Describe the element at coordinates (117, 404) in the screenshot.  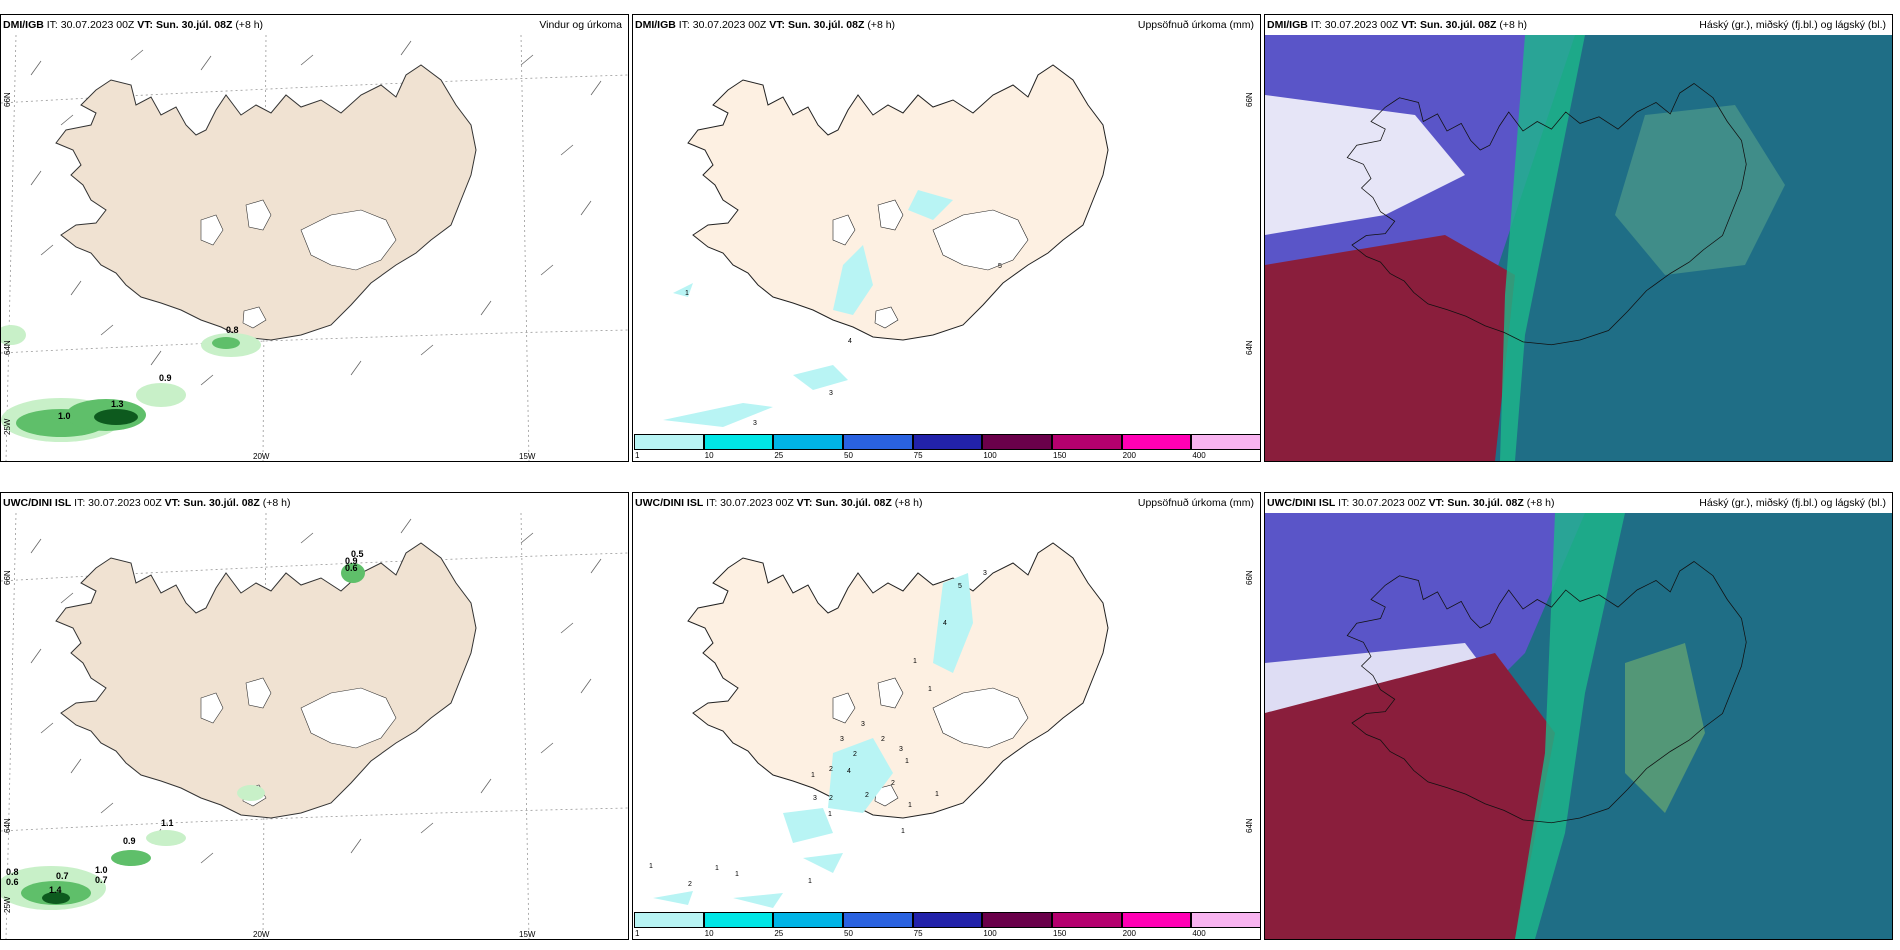
I see `precip-label: 1.3` at that location.